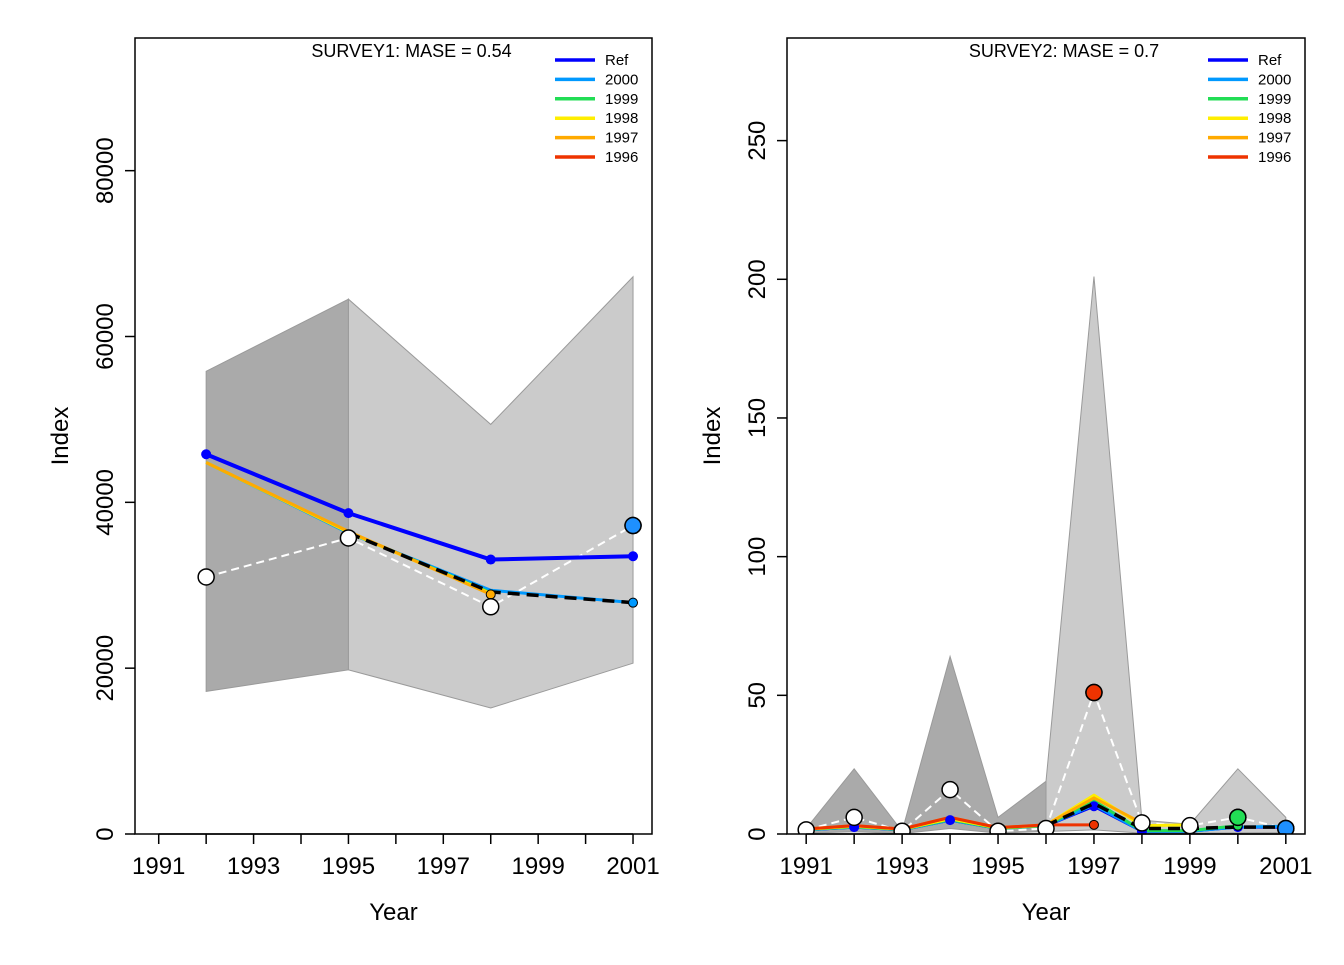  Describe the element at coordinates (105, 502) in the screenshot. I see `y-tick-label: 40000` at that location.